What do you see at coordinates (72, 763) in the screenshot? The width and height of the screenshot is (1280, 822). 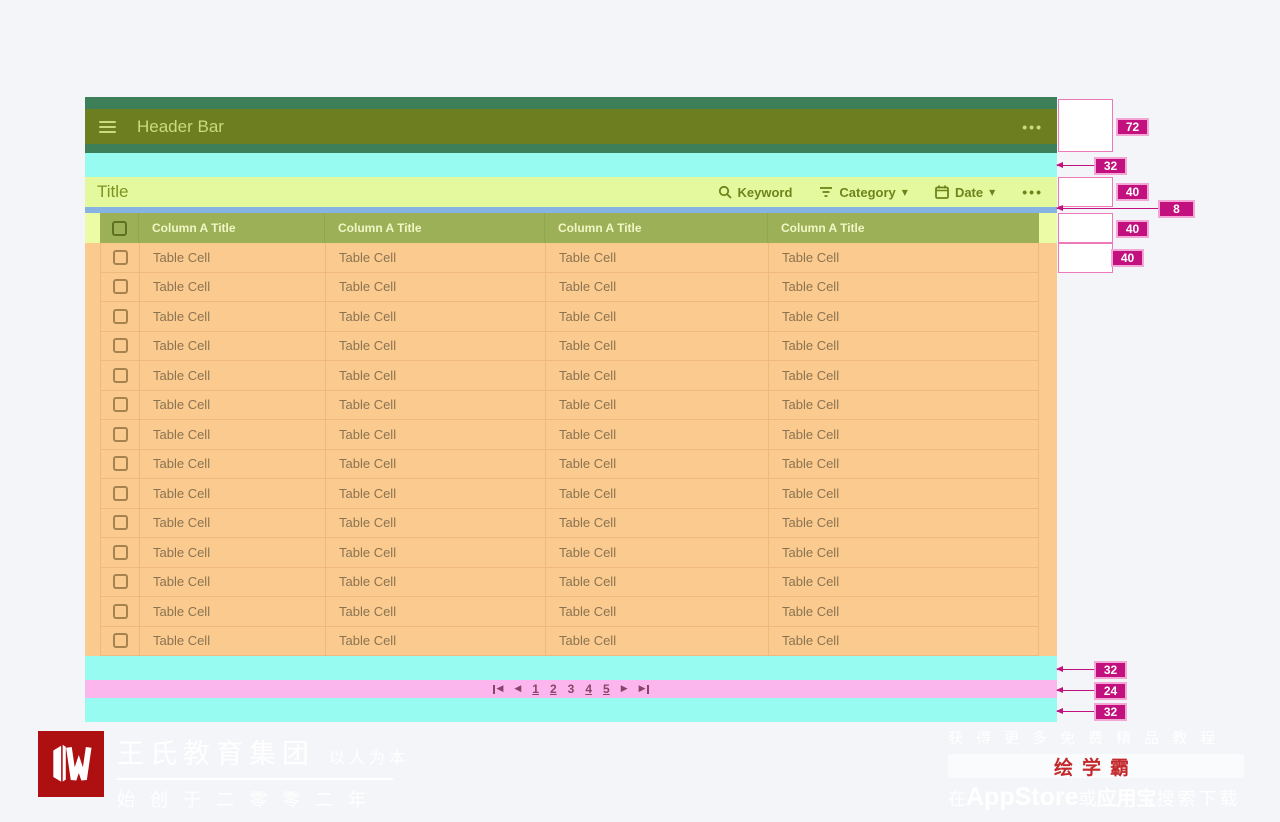 I see `w-logo-icon` at bounding box center [72, 763].